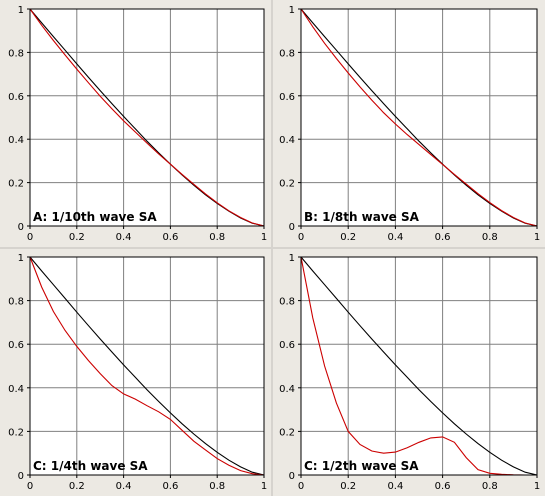 This screenshot has width=545, height=496. Describe the element at coordinates (90, 466) in the screenshot. I see `panel-label: C: 1/4th wave SA` at that location.